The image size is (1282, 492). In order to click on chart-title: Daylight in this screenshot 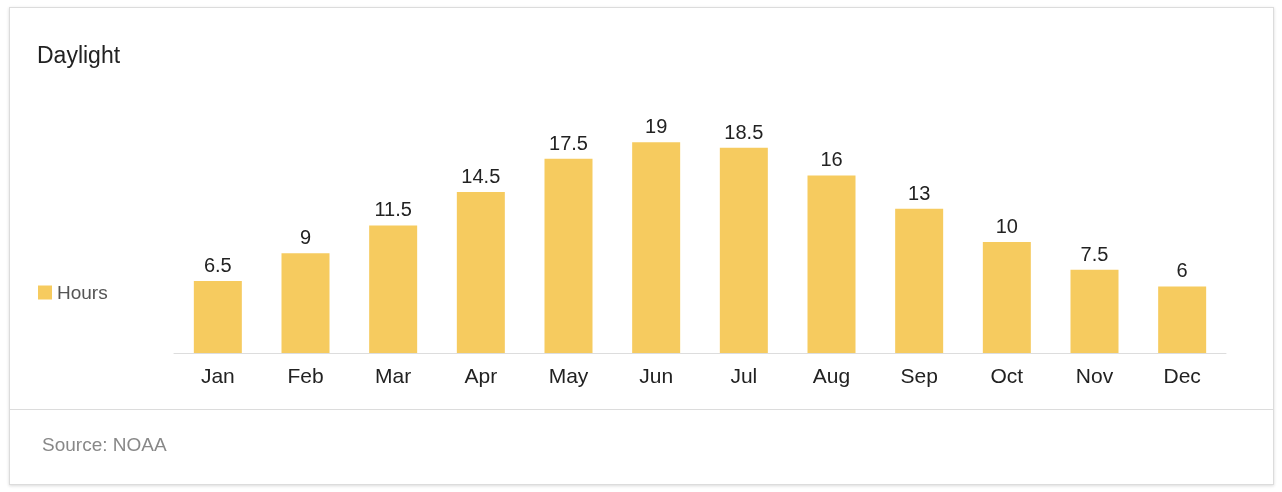, I will do `click(79, 54)`.